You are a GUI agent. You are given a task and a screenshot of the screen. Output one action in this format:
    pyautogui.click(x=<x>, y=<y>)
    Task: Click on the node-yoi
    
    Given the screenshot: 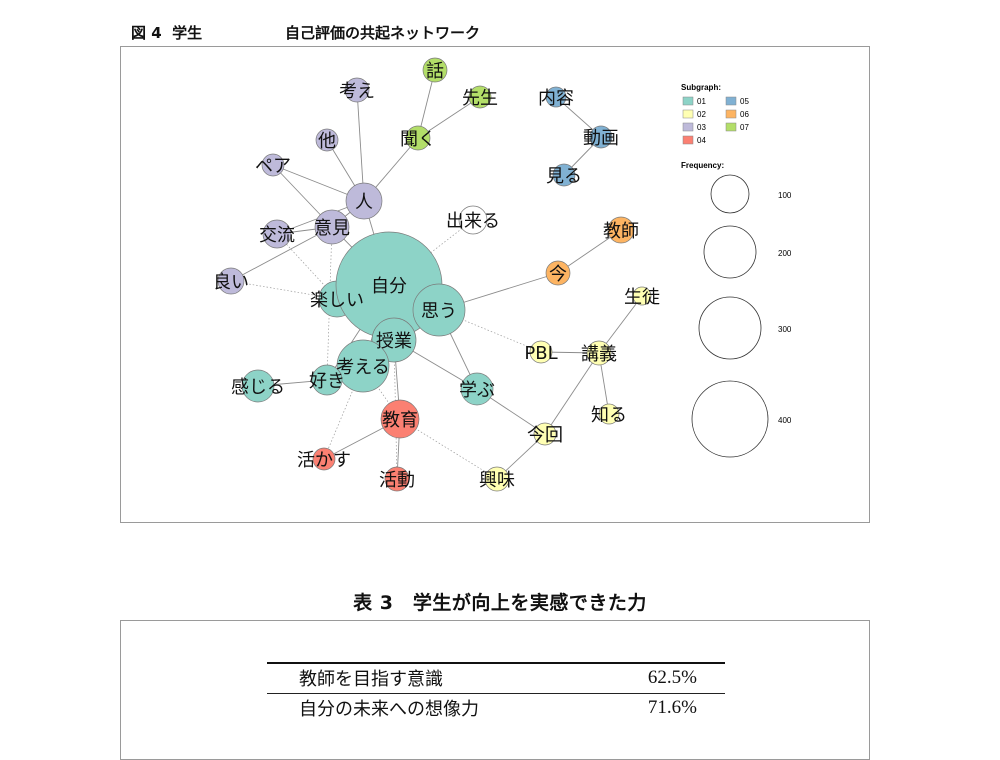 What is the action you would take?
    pyautogui.click(x=231, y=281)
    